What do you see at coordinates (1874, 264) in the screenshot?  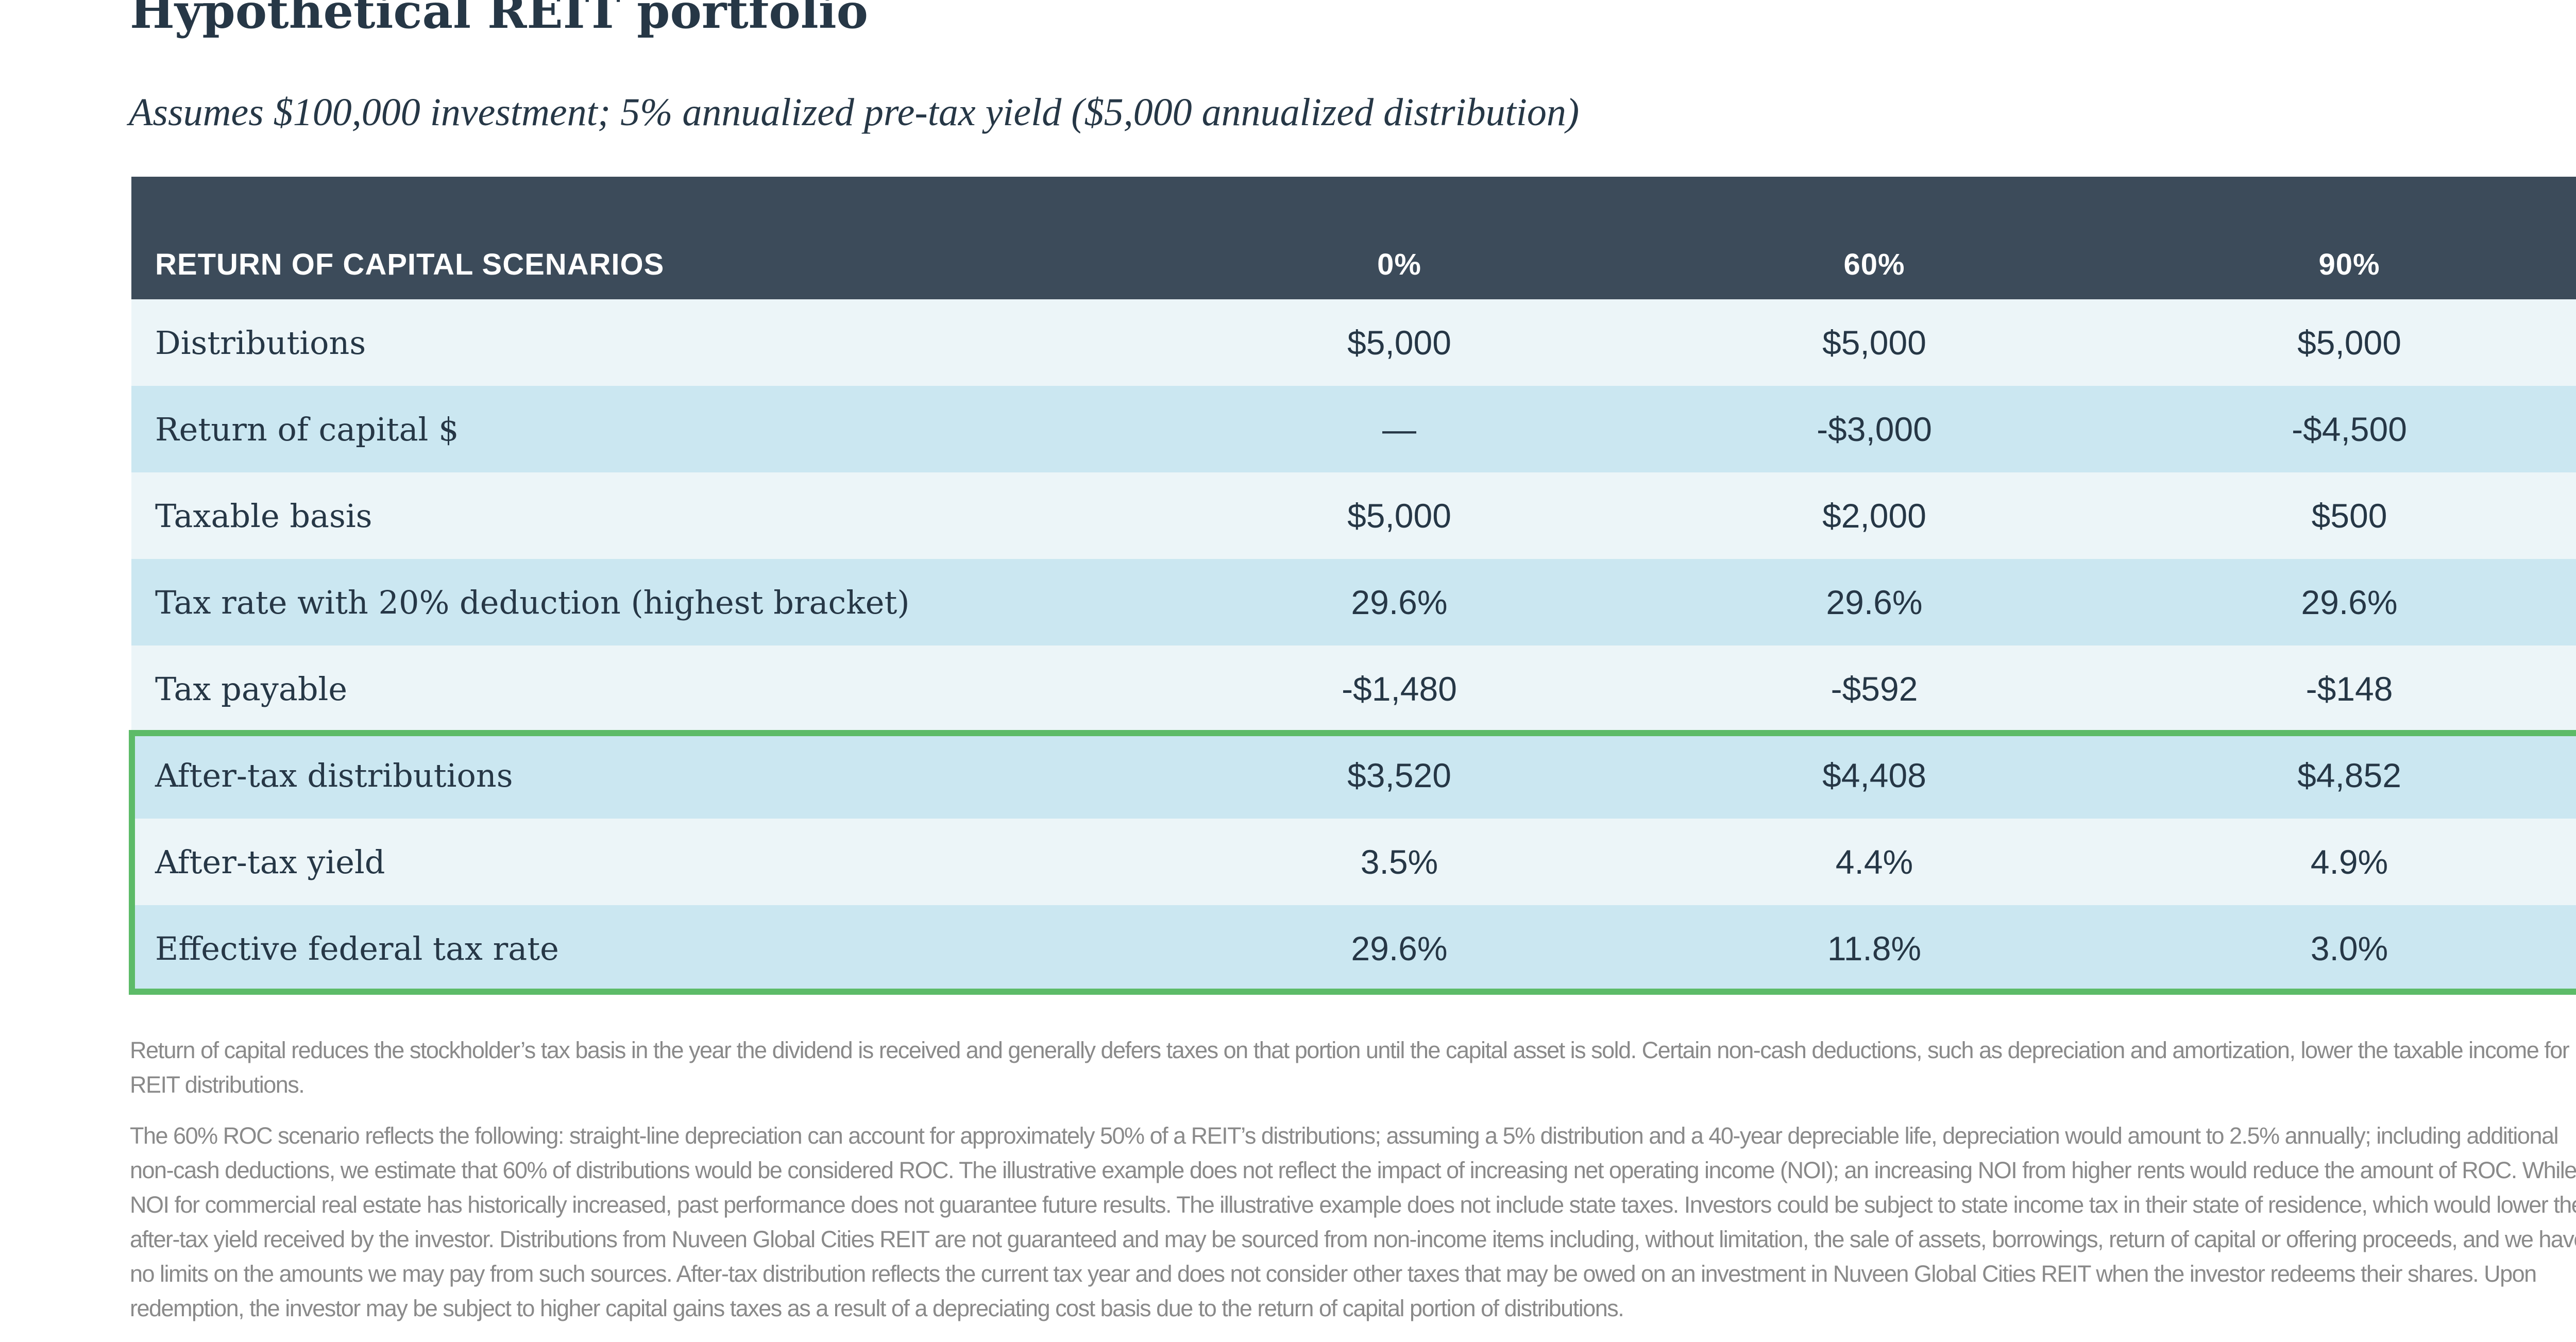 I see `header-60pct: 60%` at bounding box center [1874, 264].